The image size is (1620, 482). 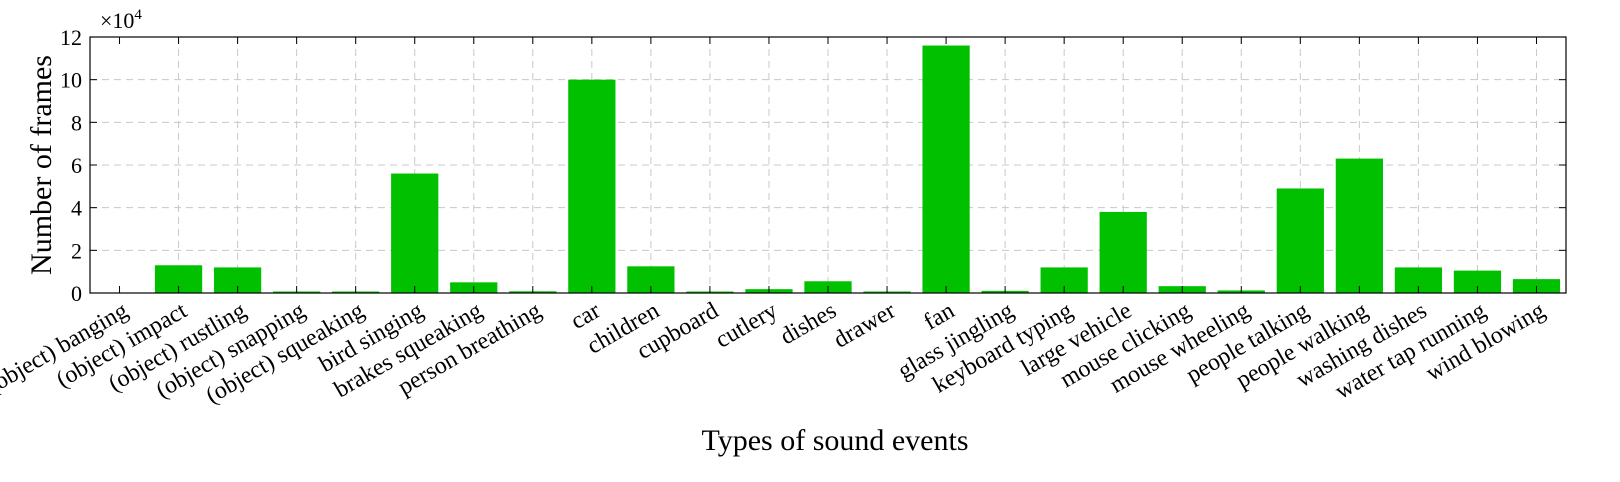 I want to click on y-tick-label: 6, so click(x=76, y=165).